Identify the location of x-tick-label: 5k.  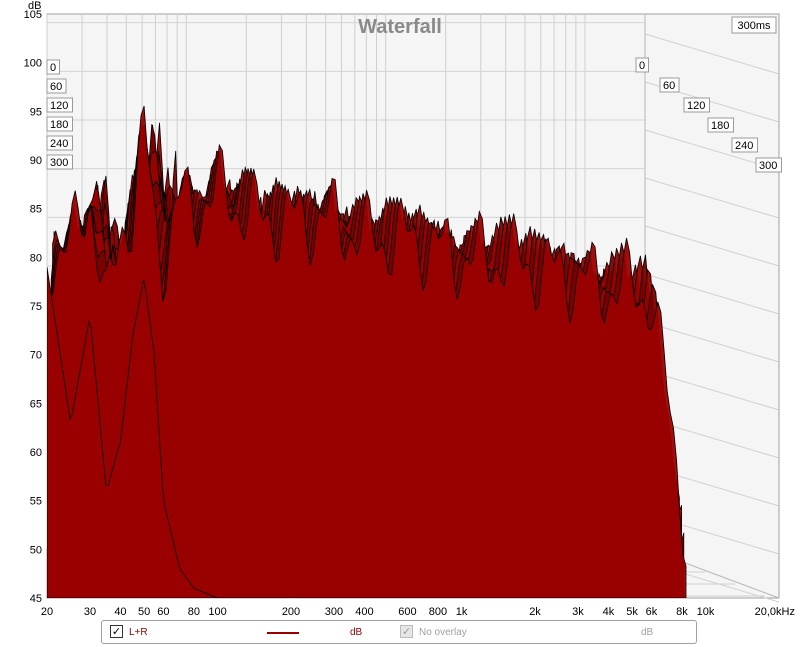
(632, 612).